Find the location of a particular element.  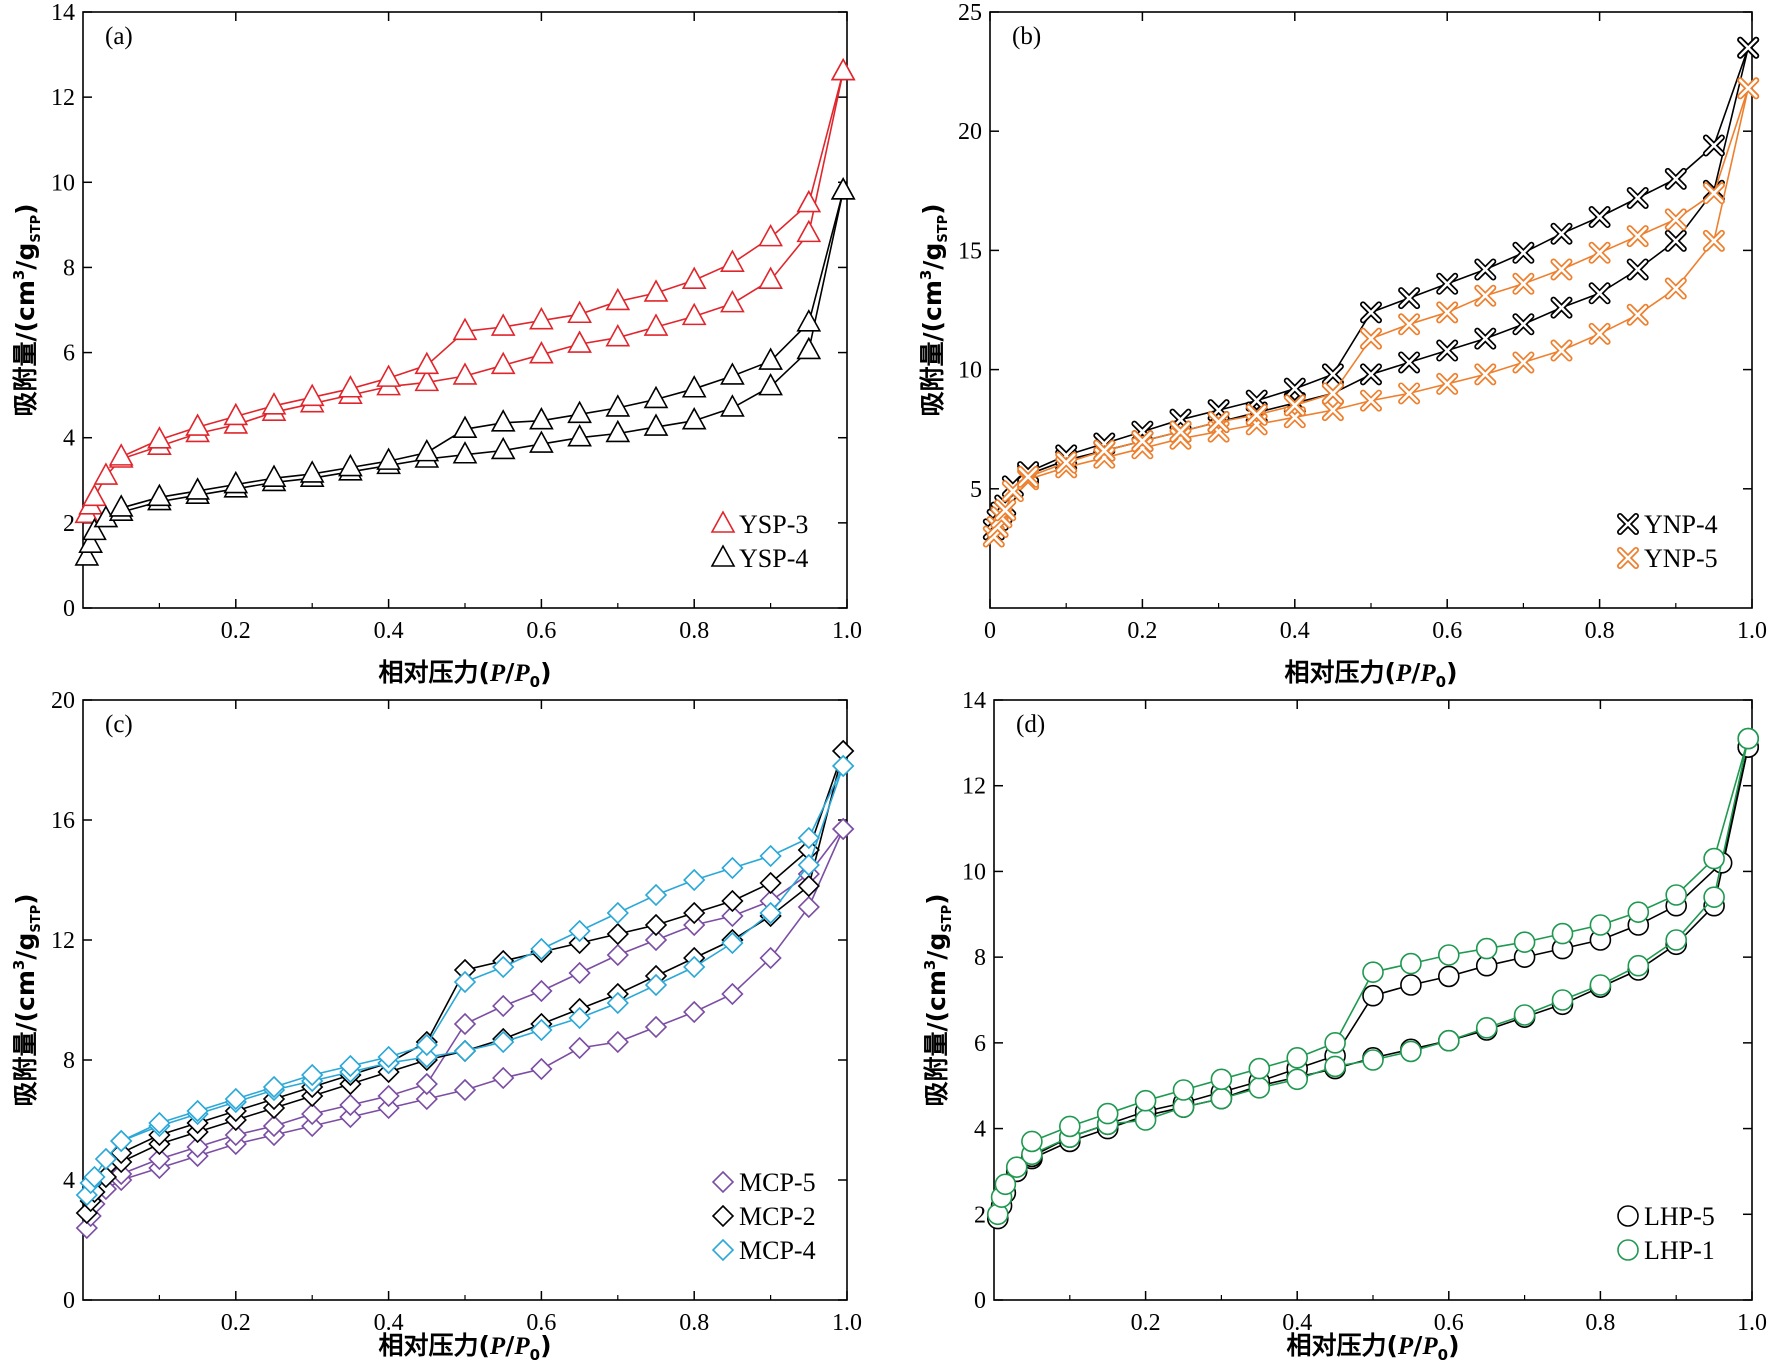

legend-entry: LHP-1 is located at coordinates (1666, 1250).